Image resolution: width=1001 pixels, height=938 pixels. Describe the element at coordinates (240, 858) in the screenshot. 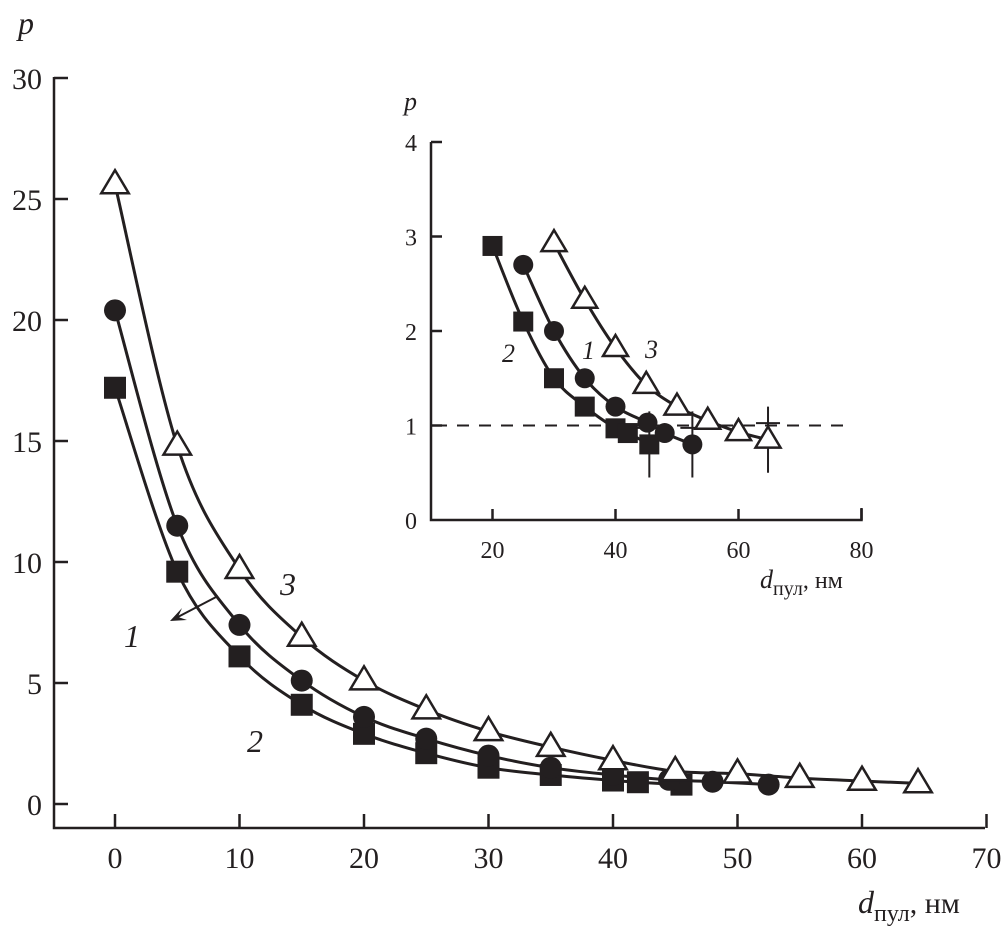

I see `main-x-tick-label: 10` at that location.